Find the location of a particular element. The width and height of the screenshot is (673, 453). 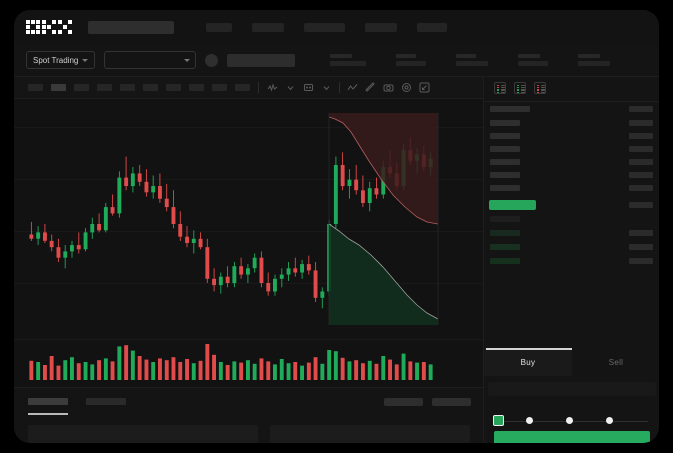

trading-mode-label: Spot Trading is located at coordinates (56, 60).